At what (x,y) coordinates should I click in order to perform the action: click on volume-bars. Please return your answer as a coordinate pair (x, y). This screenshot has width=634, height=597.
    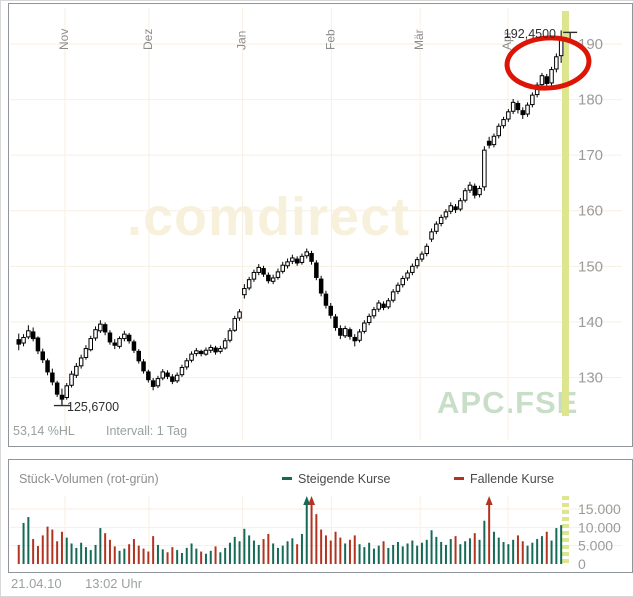
    Looking at the image, I should click on (290, 530).